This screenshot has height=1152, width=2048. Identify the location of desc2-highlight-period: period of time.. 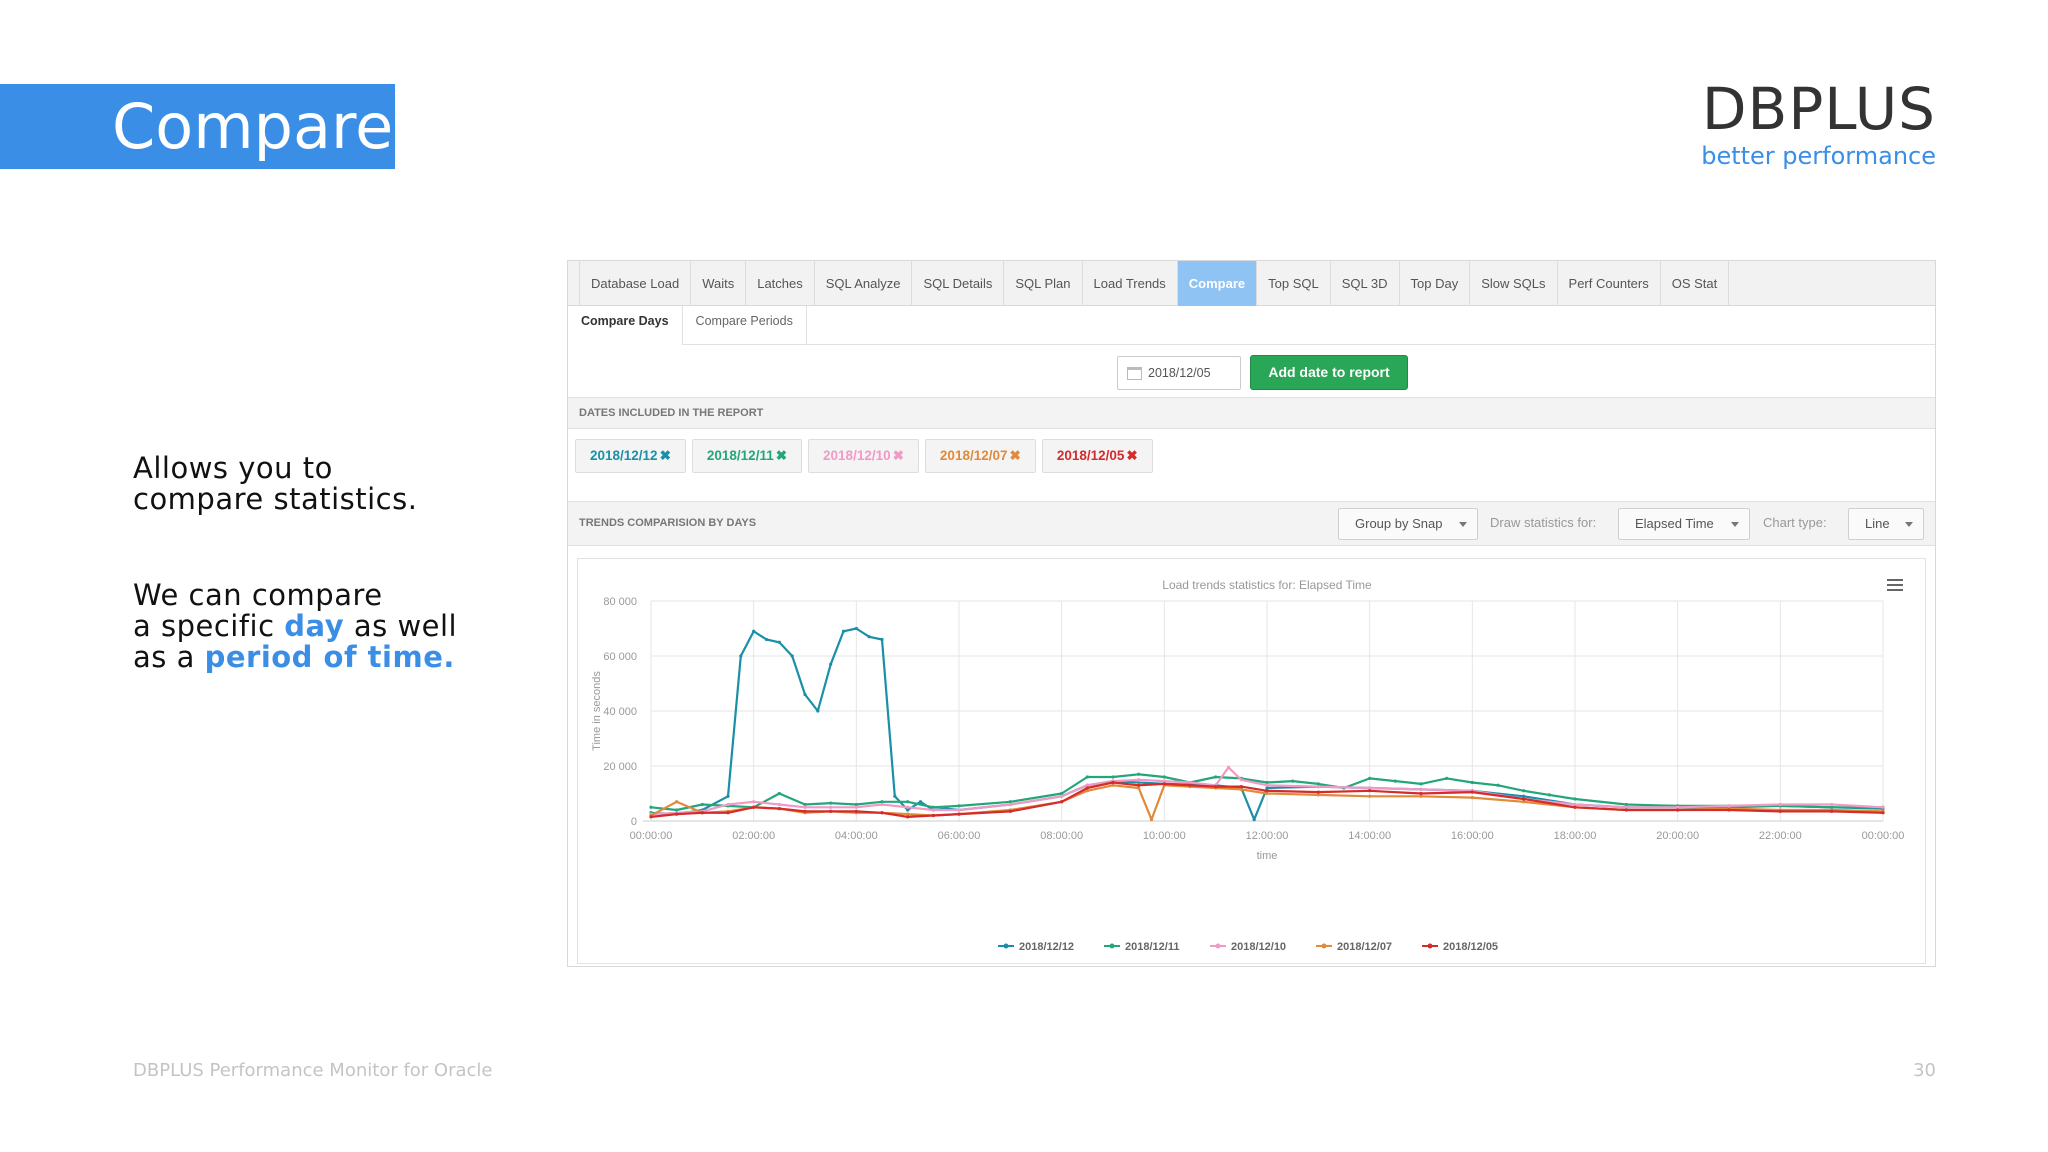
(329, 657).